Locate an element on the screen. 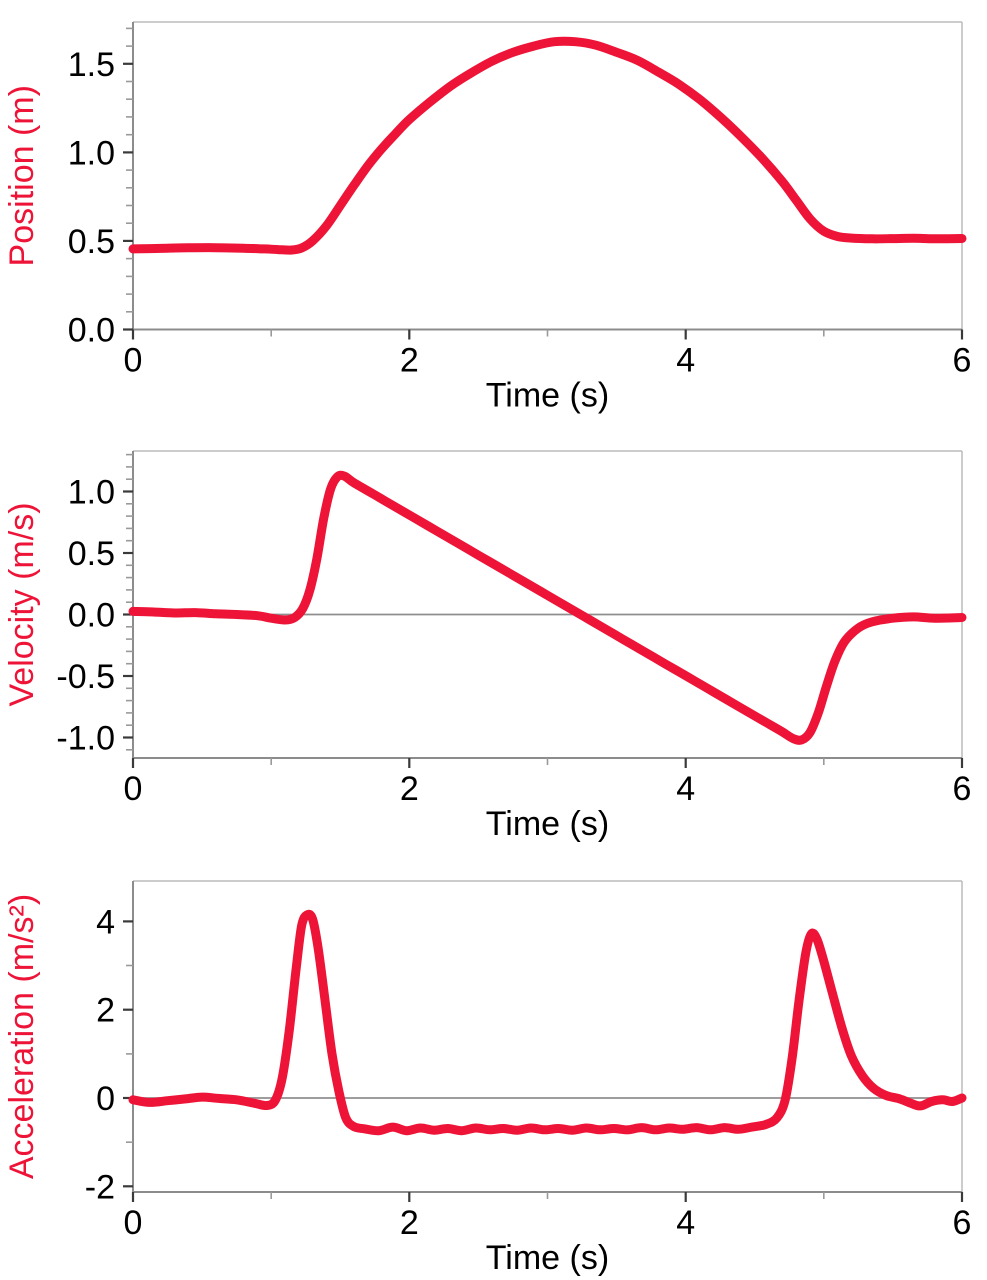 This screenshot has height=1280, width=987. y-tick-label: 2 is located at coordinates (105, 1011).